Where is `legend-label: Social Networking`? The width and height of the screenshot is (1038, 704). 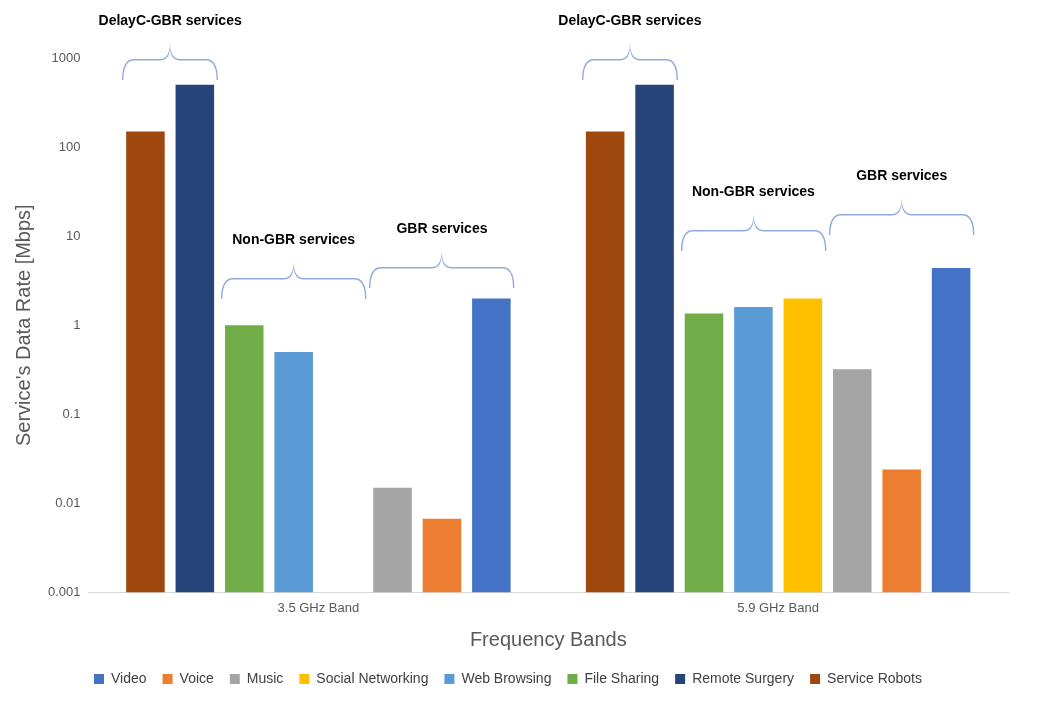 legend-label: Social Networking is located at coordinates (372, 677).